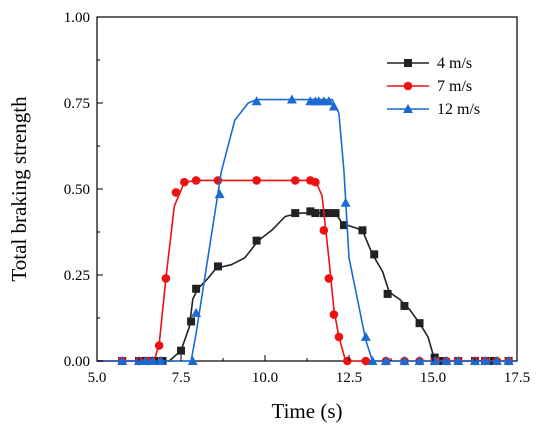 This screenshot has width=550, height=432. What do you see at coordinates (458, 109) in the screenshot?
I see `legend-label: 12 m/s` at bounding box center [458, 109].